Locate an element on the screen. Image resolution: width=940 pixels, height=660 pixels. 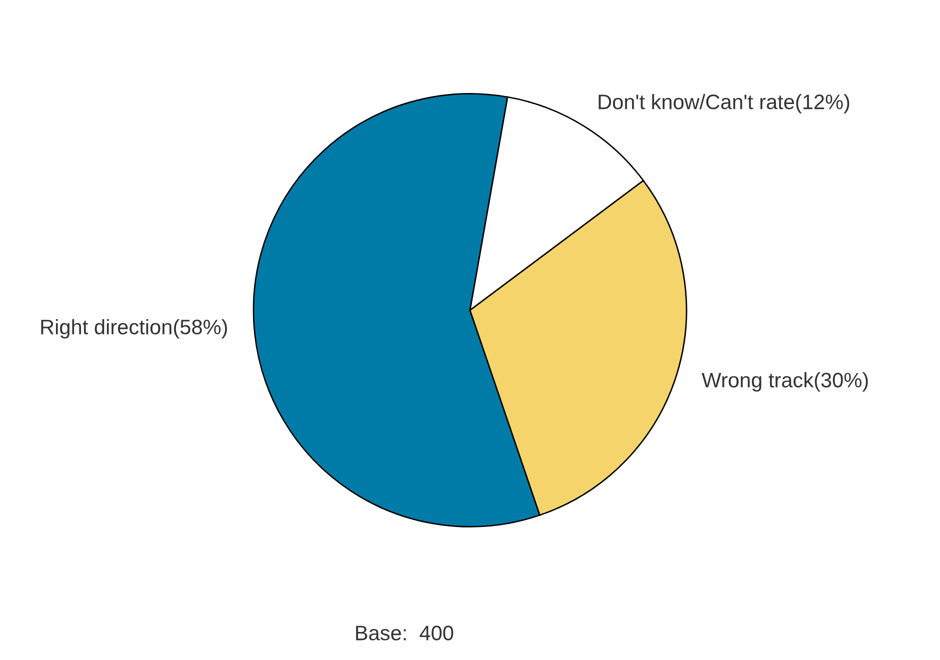
text: Base: 400 is located at coordinates (405, 633).